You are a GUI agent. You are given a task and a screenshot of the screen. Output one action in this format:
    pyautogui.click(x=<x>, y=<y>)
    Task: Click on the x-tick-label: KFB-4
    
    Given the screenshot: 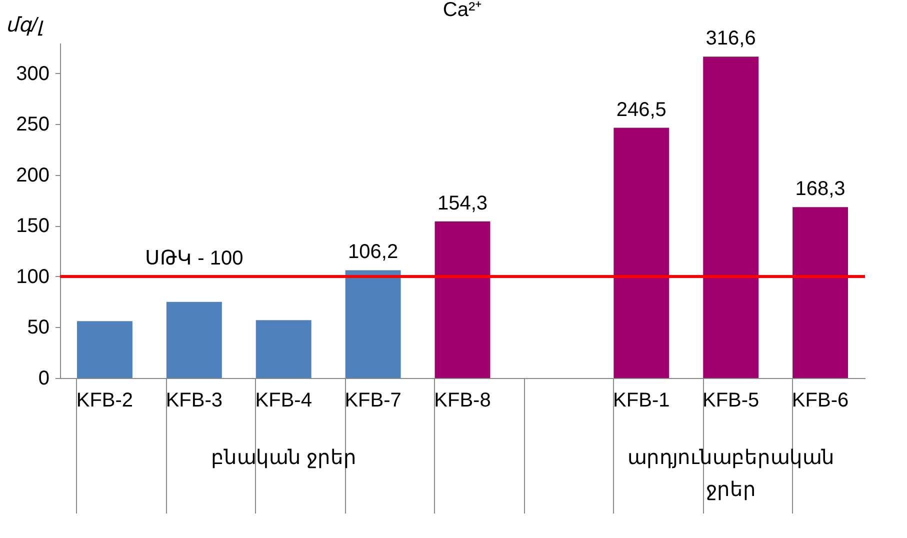 What is the action you would take?
    pyautogui.click(x=283, y=401)
    